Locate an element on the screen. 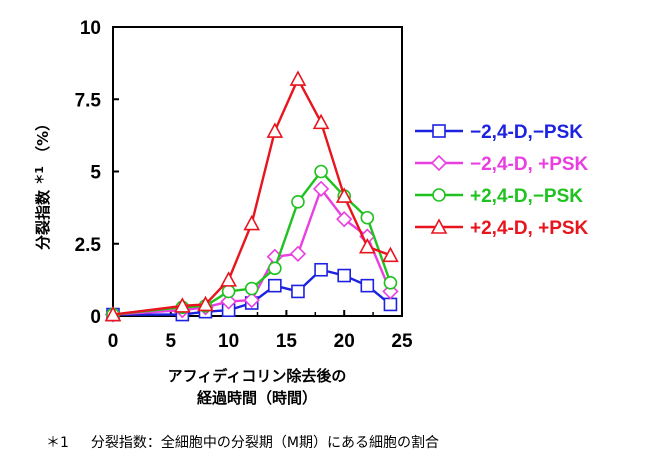 This screenshot has width=648, height=468. y-tick-label: 10 is located at coordinates (90, 28).